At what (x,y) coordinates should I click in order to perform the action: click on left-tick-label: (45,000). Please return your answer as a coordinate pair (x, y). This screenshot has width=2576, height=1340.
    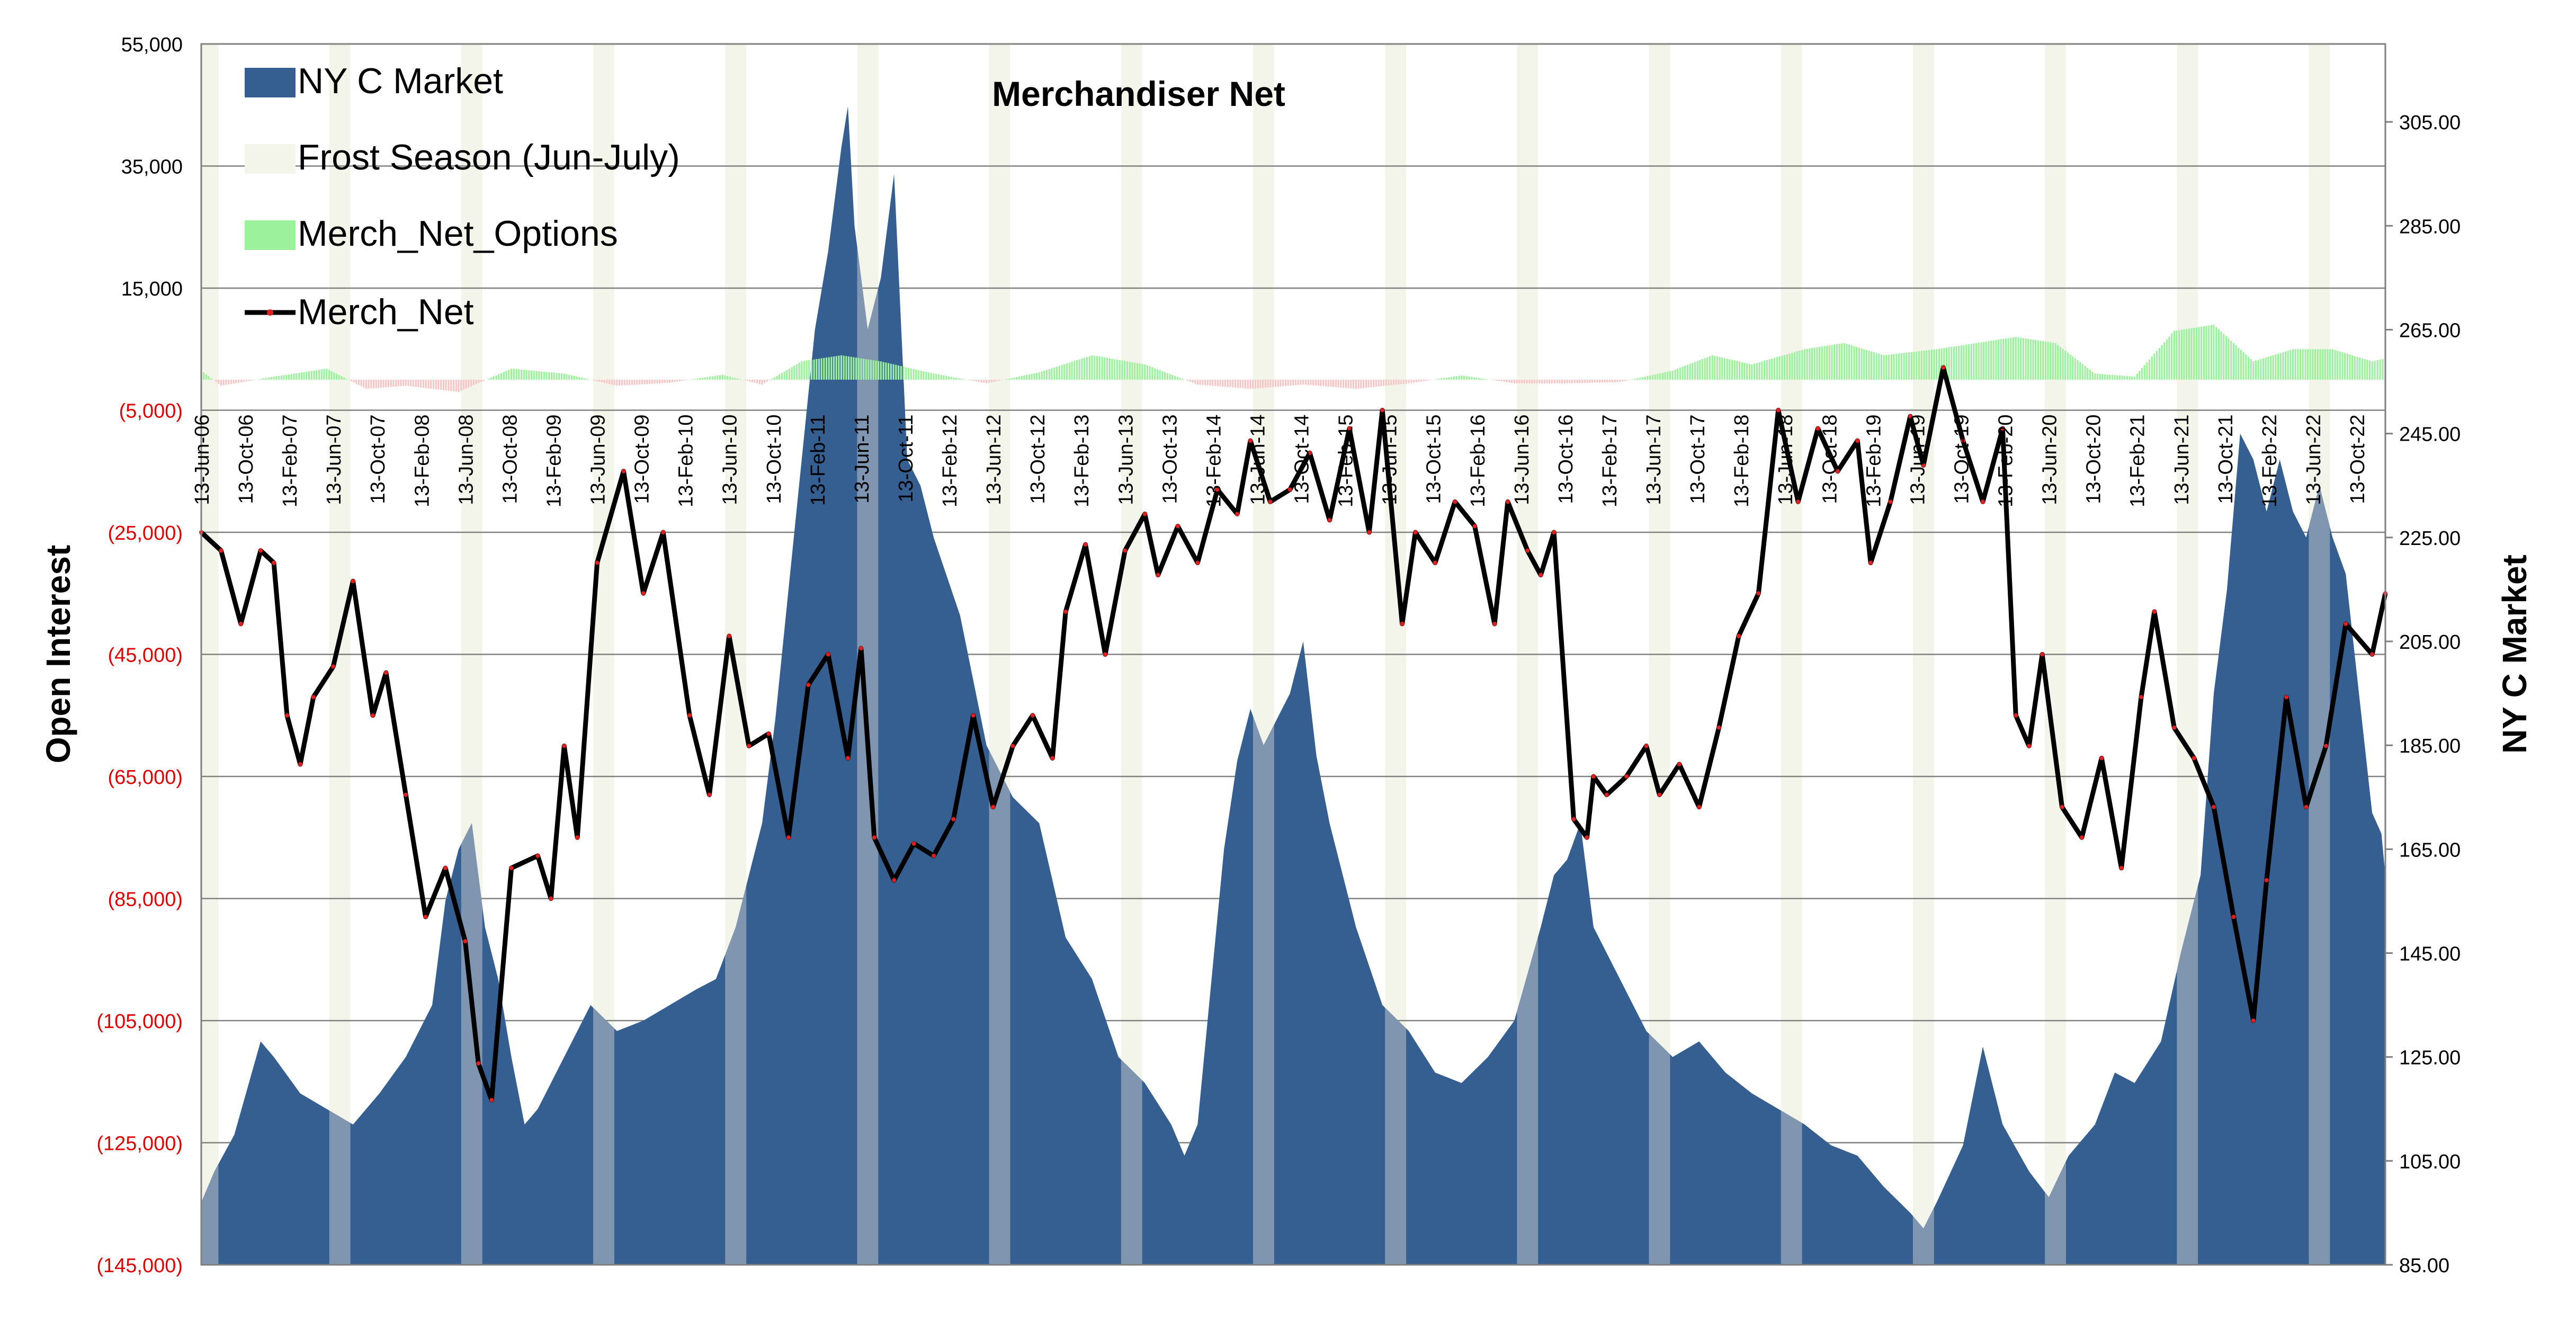
    Looking at the image, I should click on (145, 656).